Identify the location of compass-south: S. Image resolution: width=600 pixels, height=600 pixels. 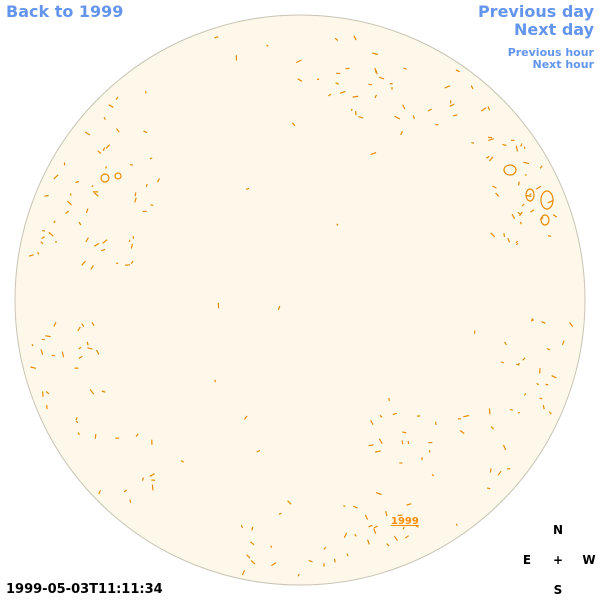
(558, 590).